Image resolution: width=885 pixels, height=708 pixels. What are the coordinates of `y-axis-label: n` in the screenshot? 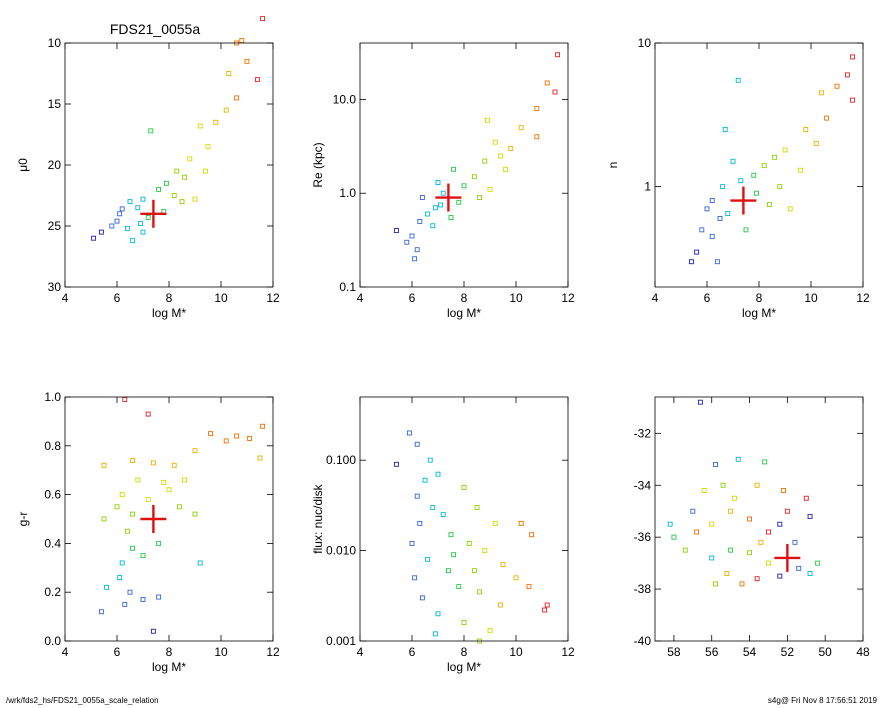 It's located at (613, 165).